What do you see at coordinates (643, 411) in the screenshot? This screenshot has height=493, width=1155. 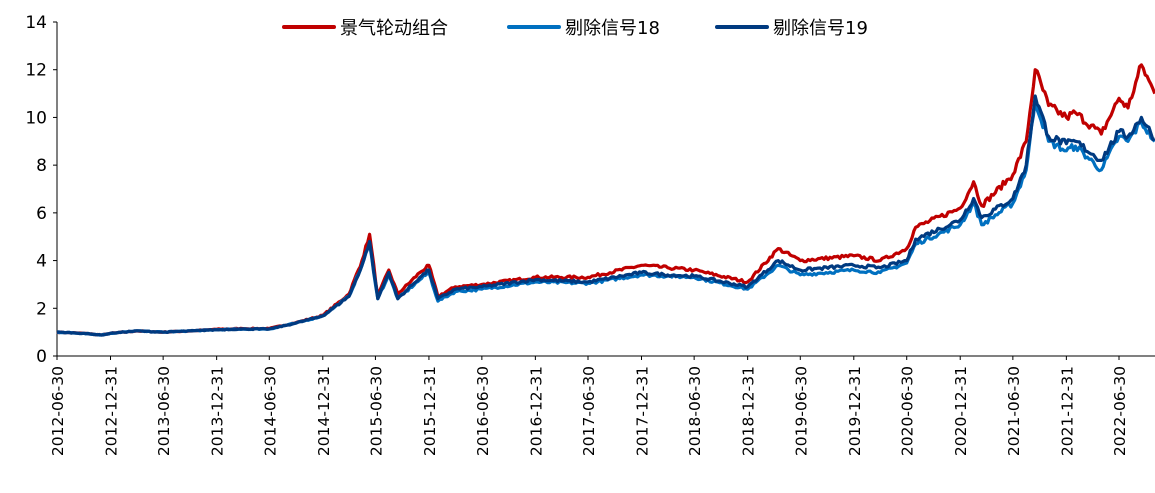 I see `x-tick-label: 2017-12-31` at bounding box center [643, 411].